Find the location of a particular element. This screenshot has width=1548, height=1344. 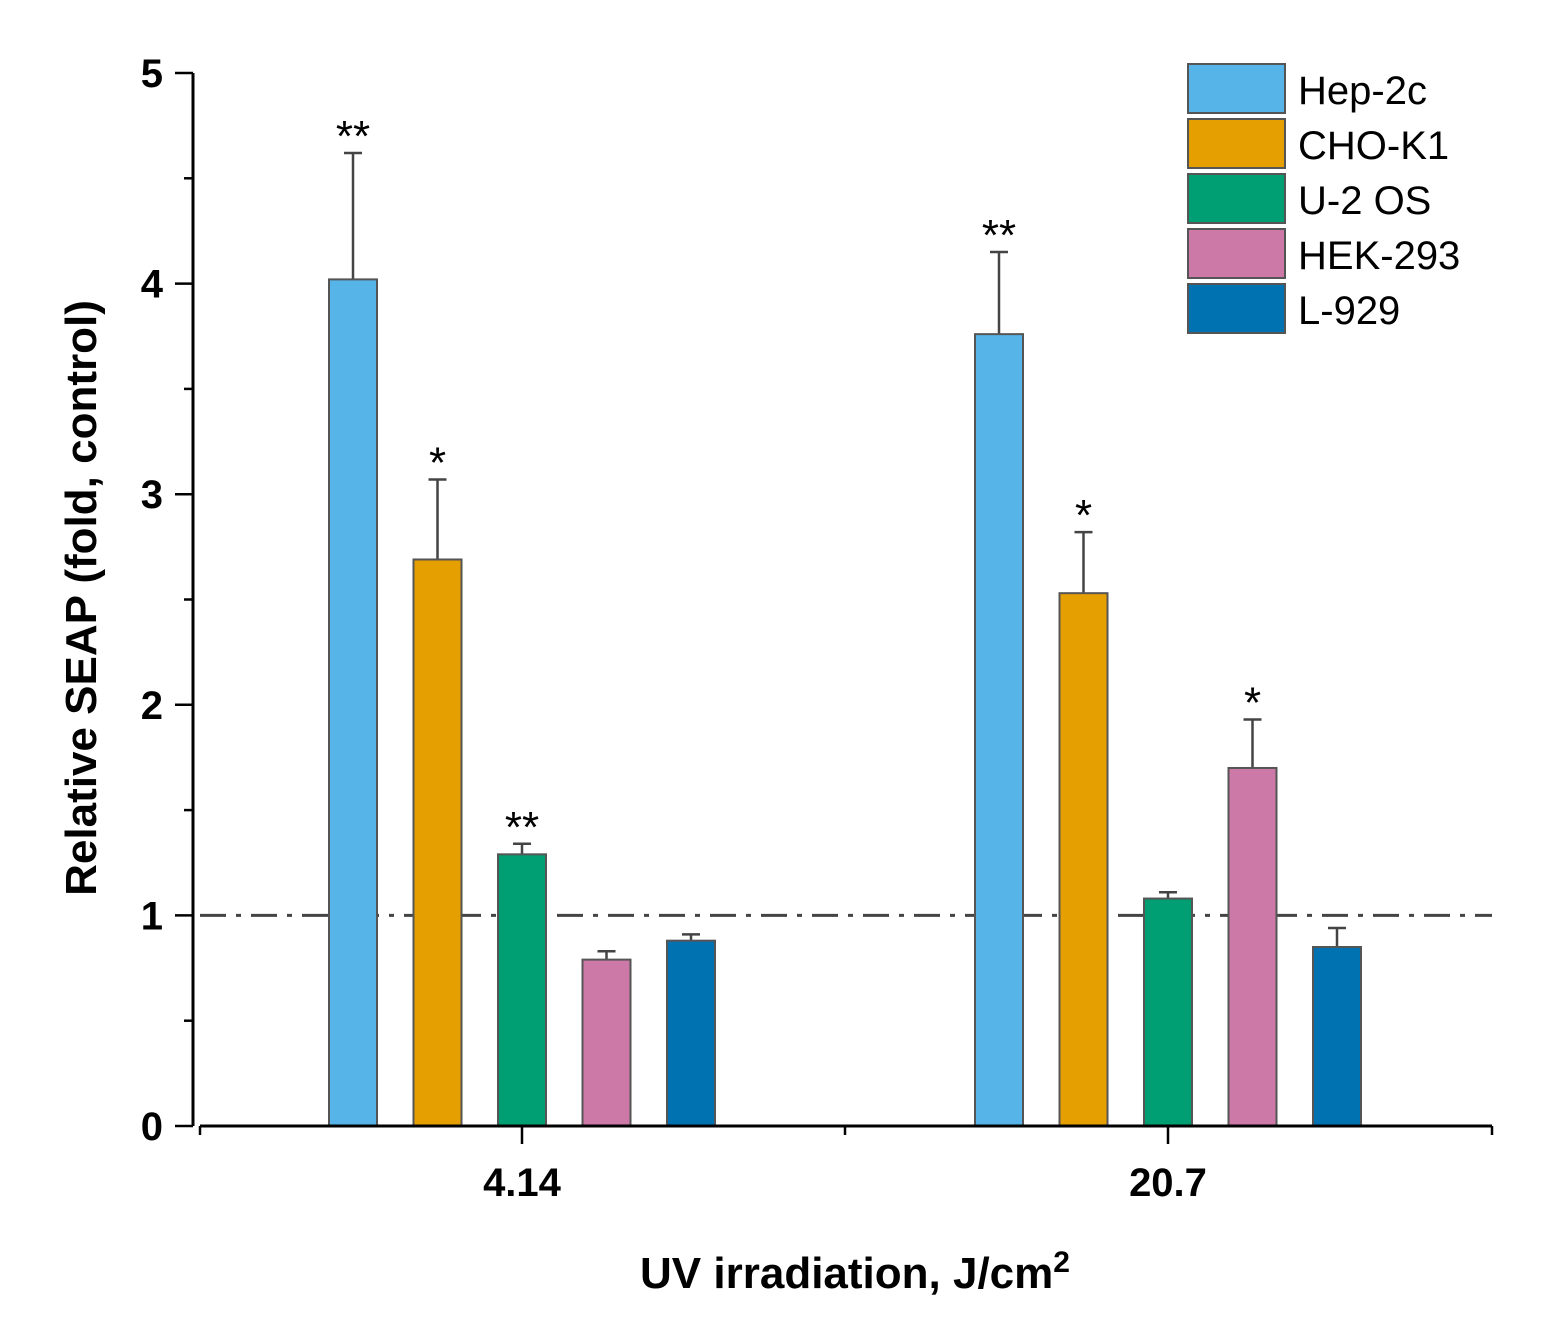

legend-label: L-929 is located at coordinates (1349, 311).